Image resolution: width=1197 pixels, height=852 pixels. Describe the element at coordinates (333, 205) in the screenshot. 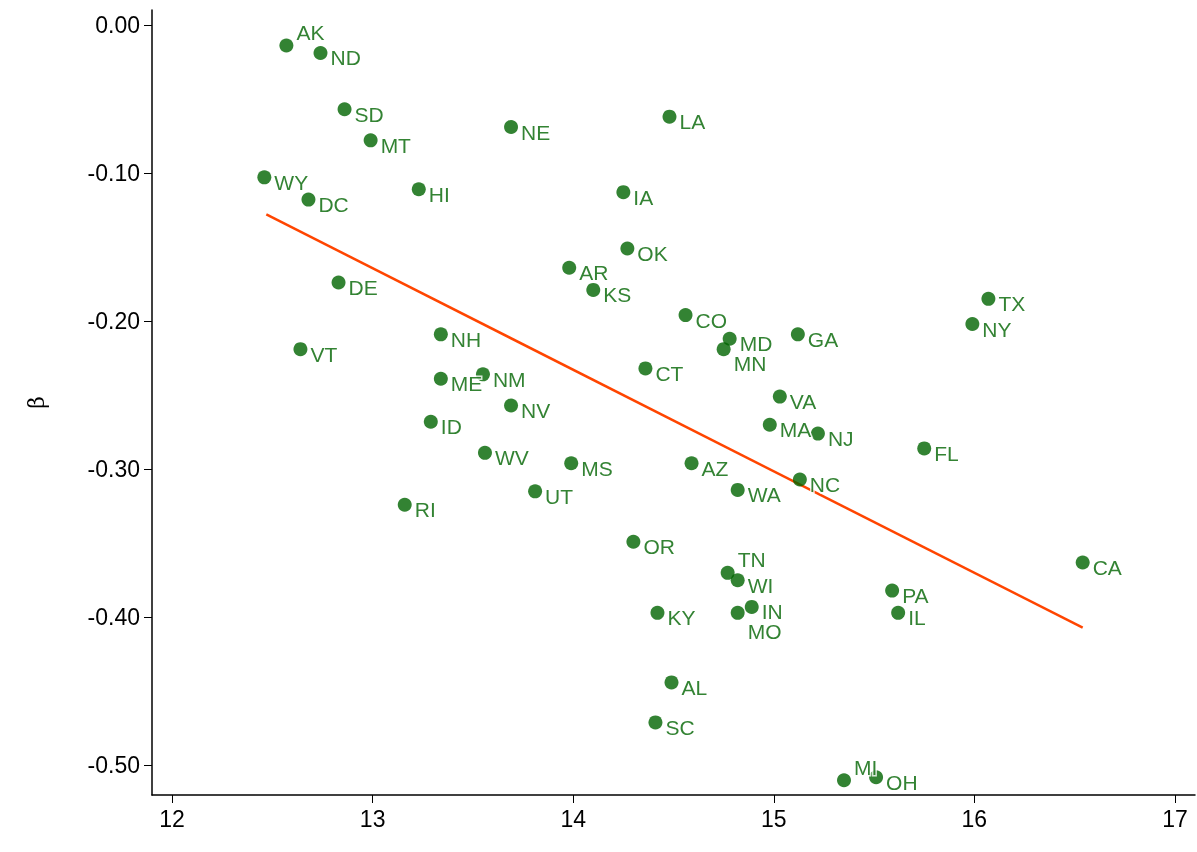

I see `annotation: DC` at that location.